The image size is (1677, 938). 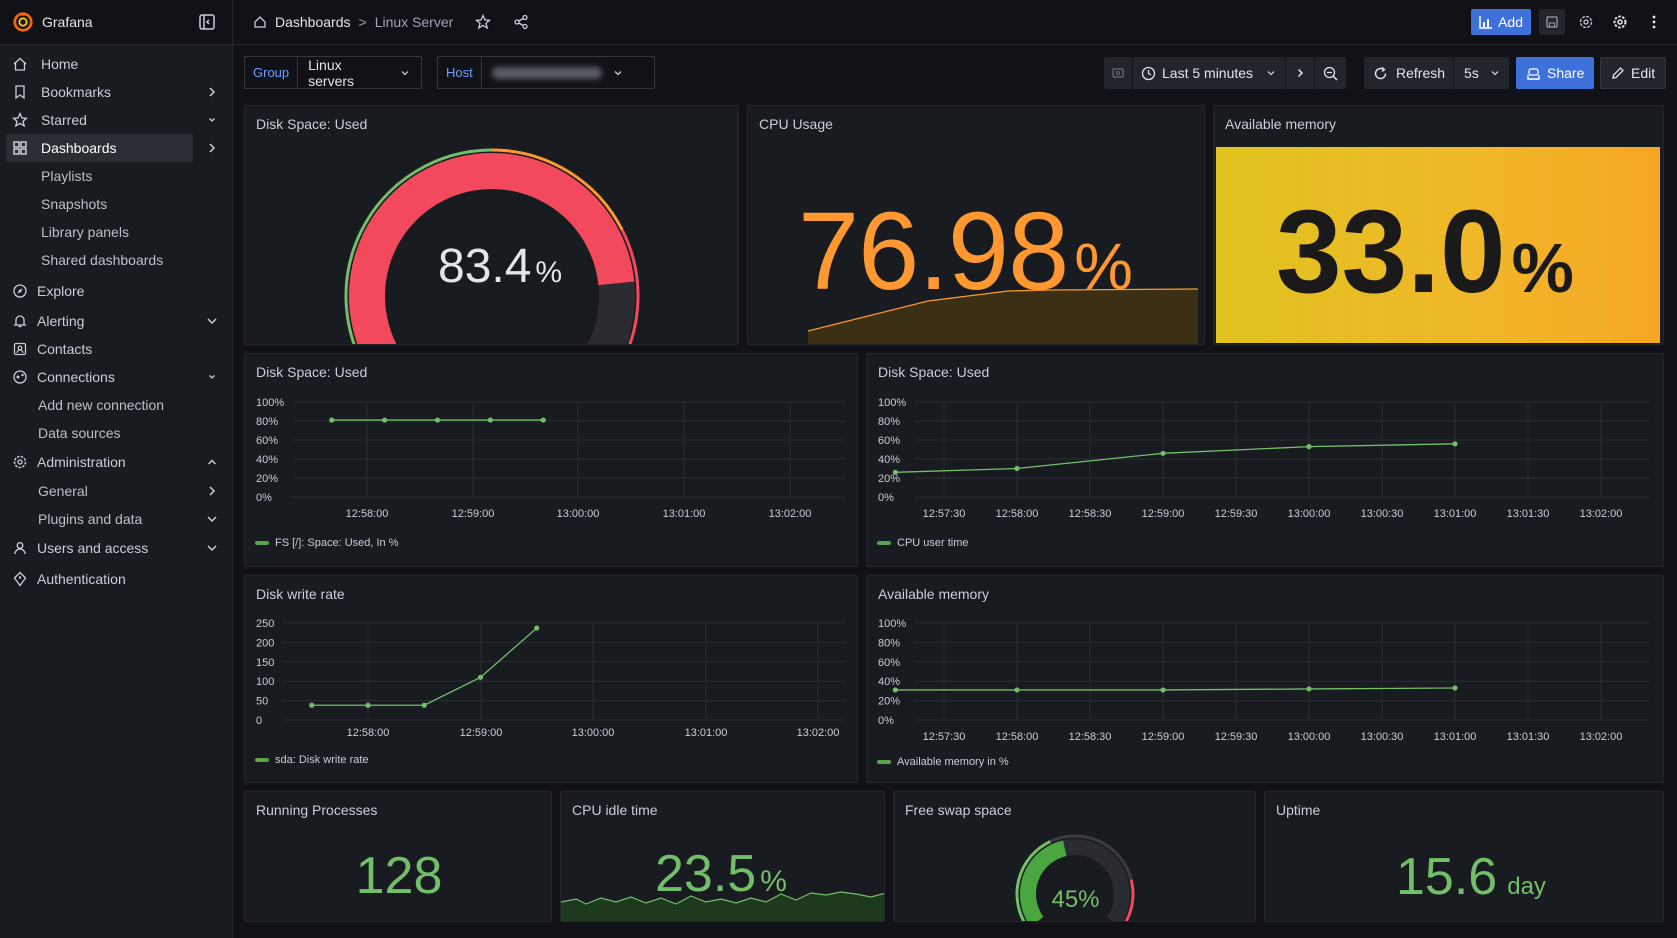 What do you see at coordinates (889, 460) in the screenshot?
I see `y-tick-label: 40%` at bounding box center [889, 460].